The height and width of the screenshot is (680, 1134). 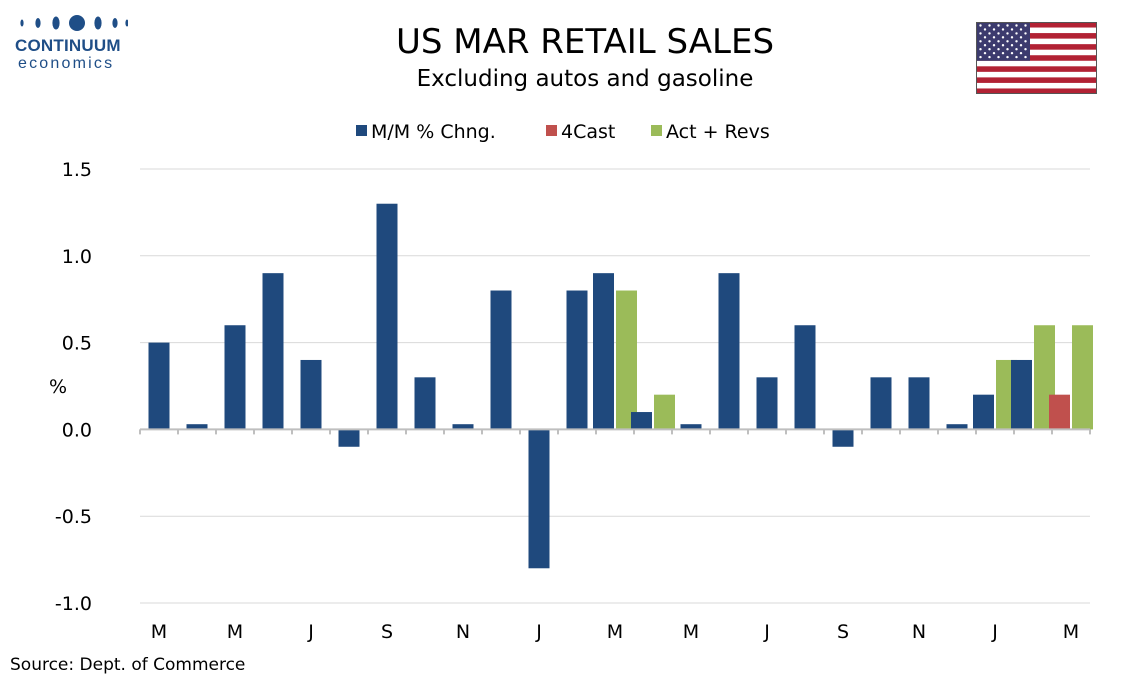 I want to click on legend-label: Act + Revs, so click(x=718, y=132).